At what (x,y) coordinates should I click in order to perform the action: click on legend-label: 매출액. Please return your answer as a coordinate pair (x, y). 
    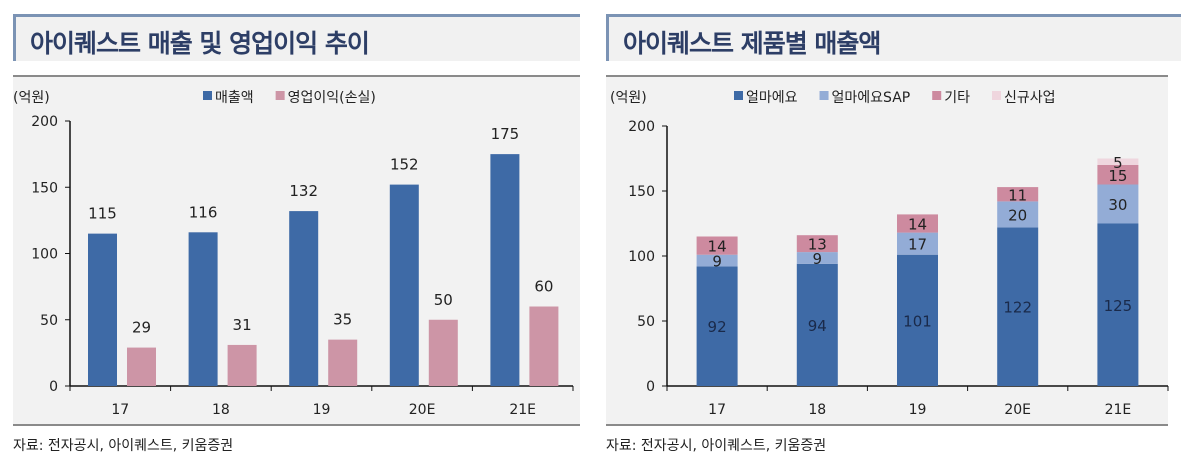
    Looking at the image, I should click on (234, 98).